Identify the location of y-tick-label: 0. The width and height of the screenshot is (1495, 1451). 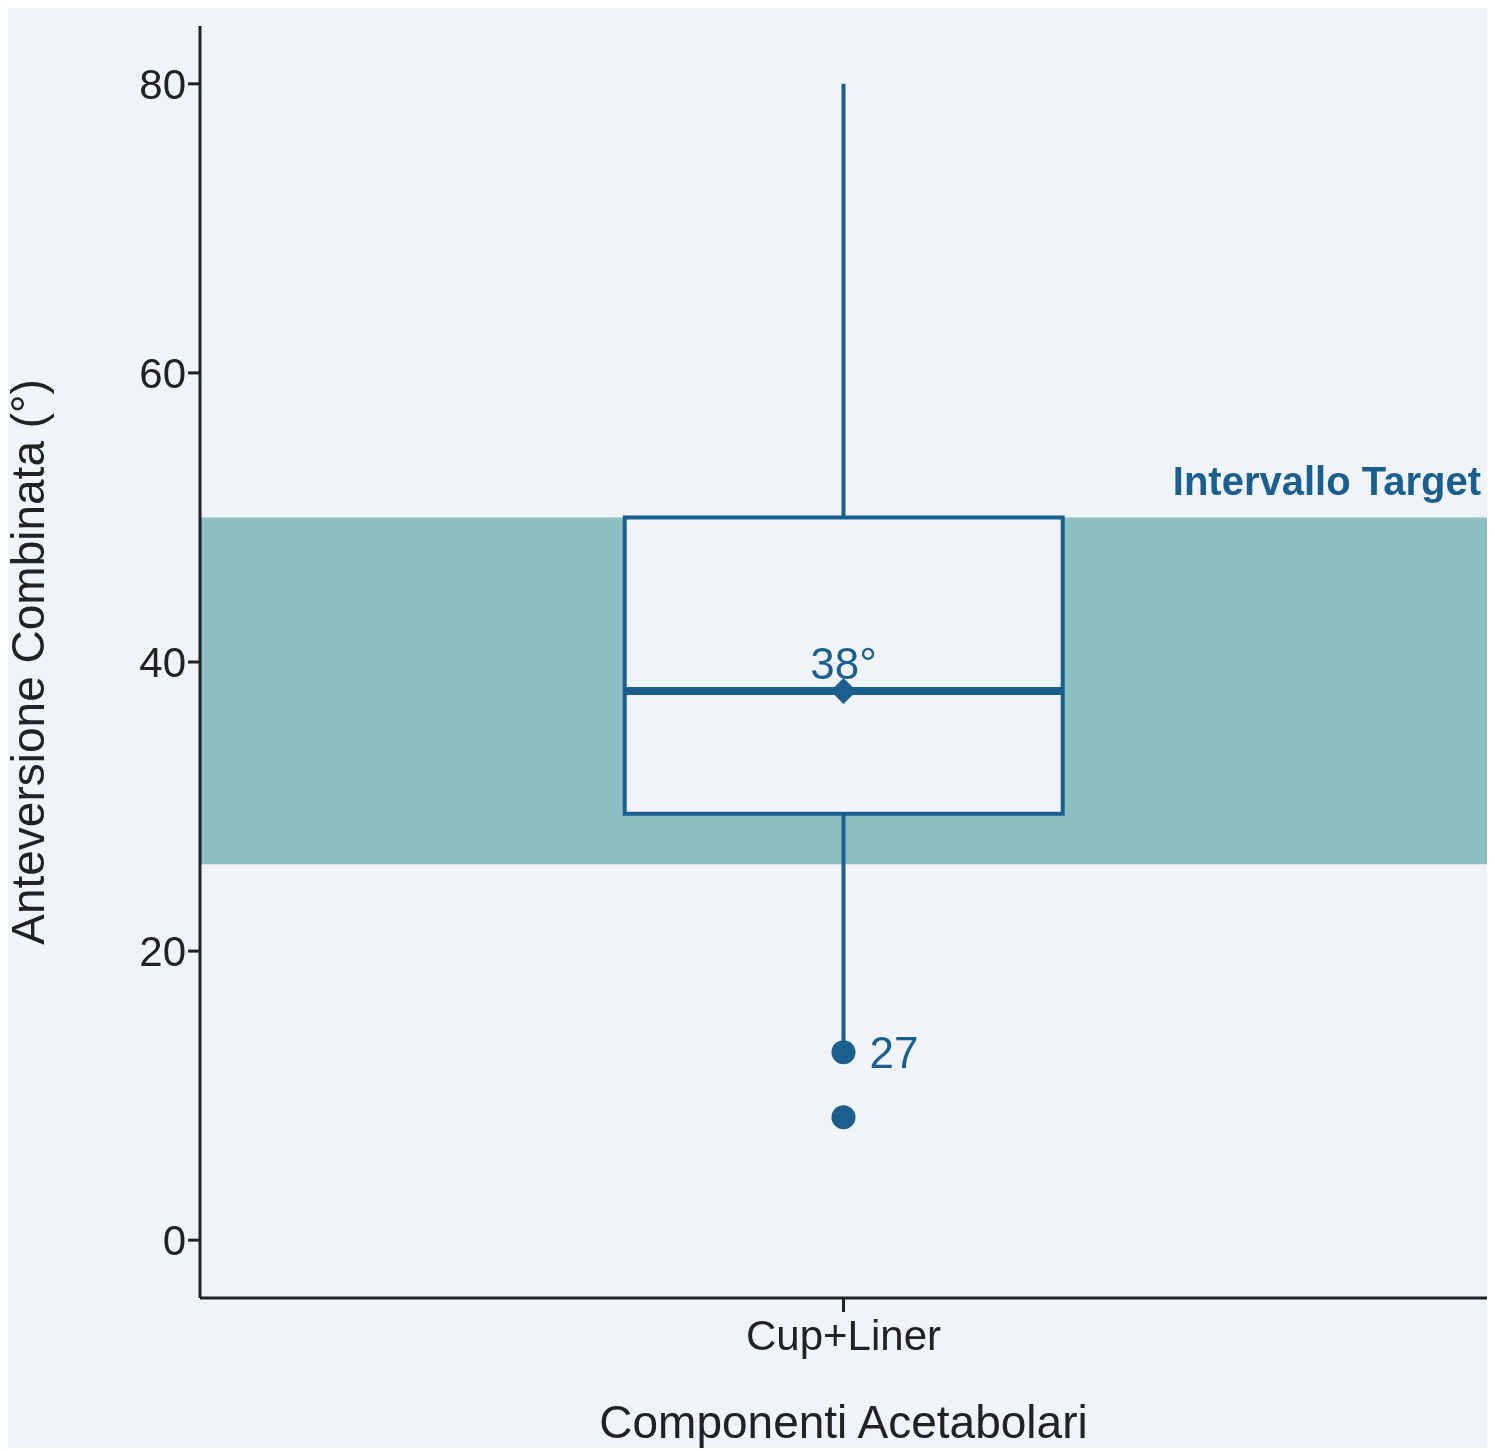
(174, 1241).